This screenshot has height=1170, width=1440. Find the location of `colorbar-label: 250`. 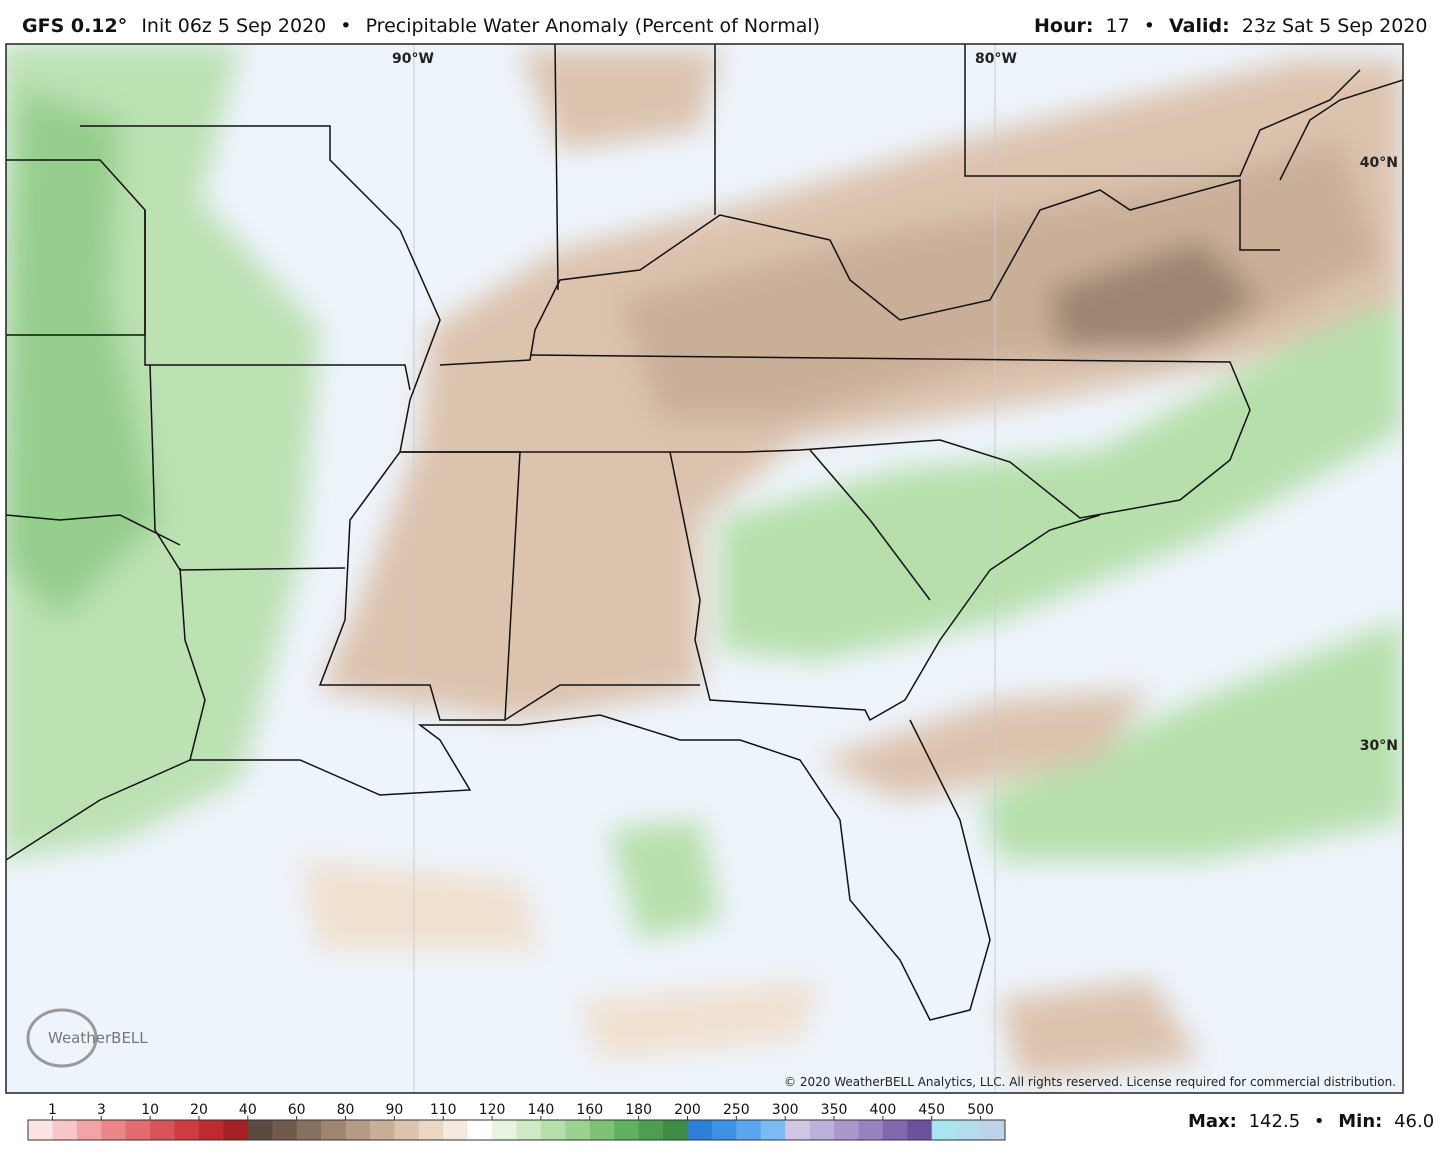

colorbar-label: 250 is located at coordinates (736, 1110).